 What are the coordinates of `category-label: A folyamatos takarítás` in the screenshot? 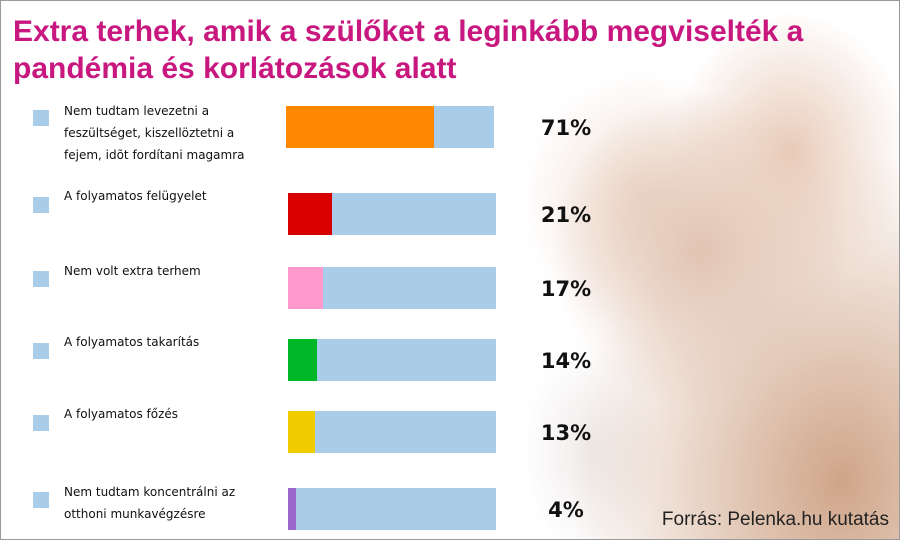 It's located at (132, 342).